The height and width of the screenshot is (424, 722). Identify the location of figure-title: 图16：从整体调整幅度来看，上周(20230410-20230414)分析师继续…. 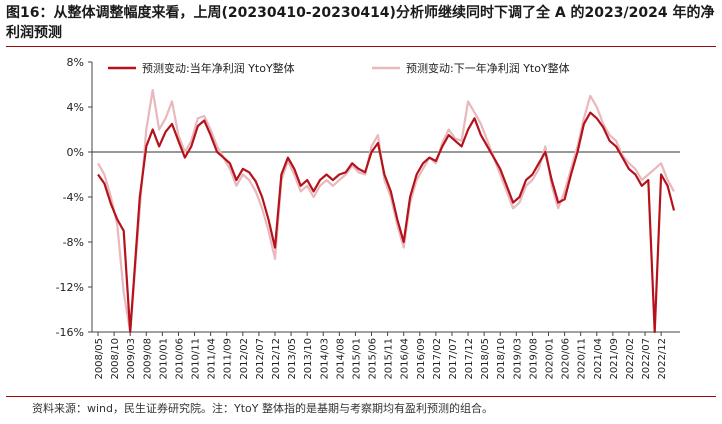
(360, 23).